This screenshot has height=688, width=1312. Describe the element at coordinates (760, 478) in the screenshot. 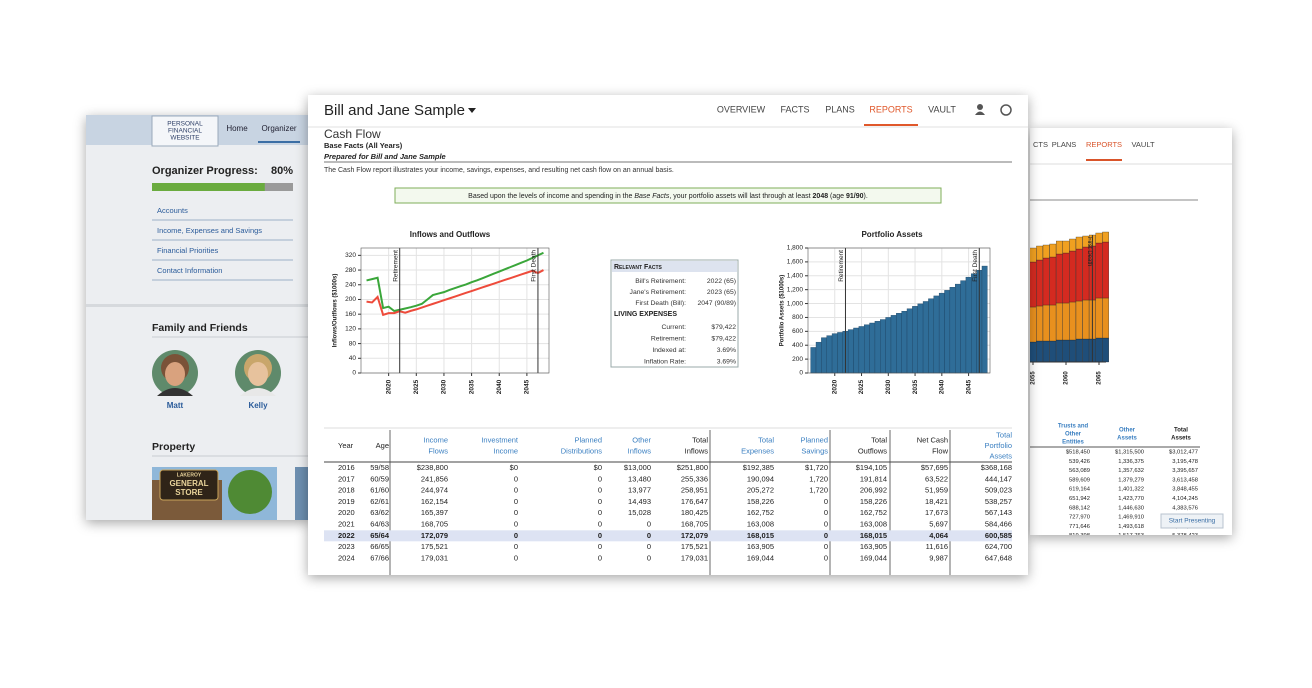

I see `table-cell: 190,094` at that location.